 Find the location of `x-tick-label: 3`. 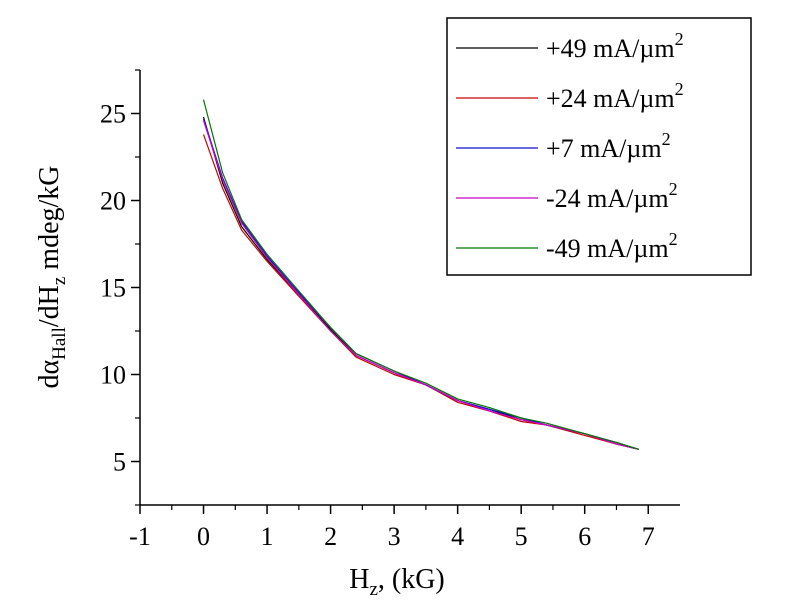

x-tick-label: 3 is located at coordinates (394, 536).